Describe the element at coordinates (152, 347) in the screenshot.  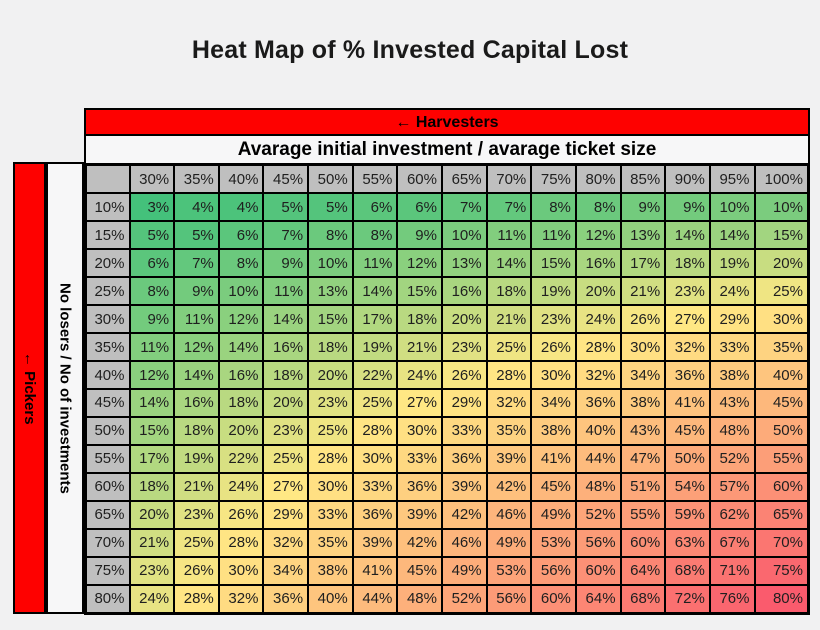
I see `heatmap-cell: 11%` at that location.